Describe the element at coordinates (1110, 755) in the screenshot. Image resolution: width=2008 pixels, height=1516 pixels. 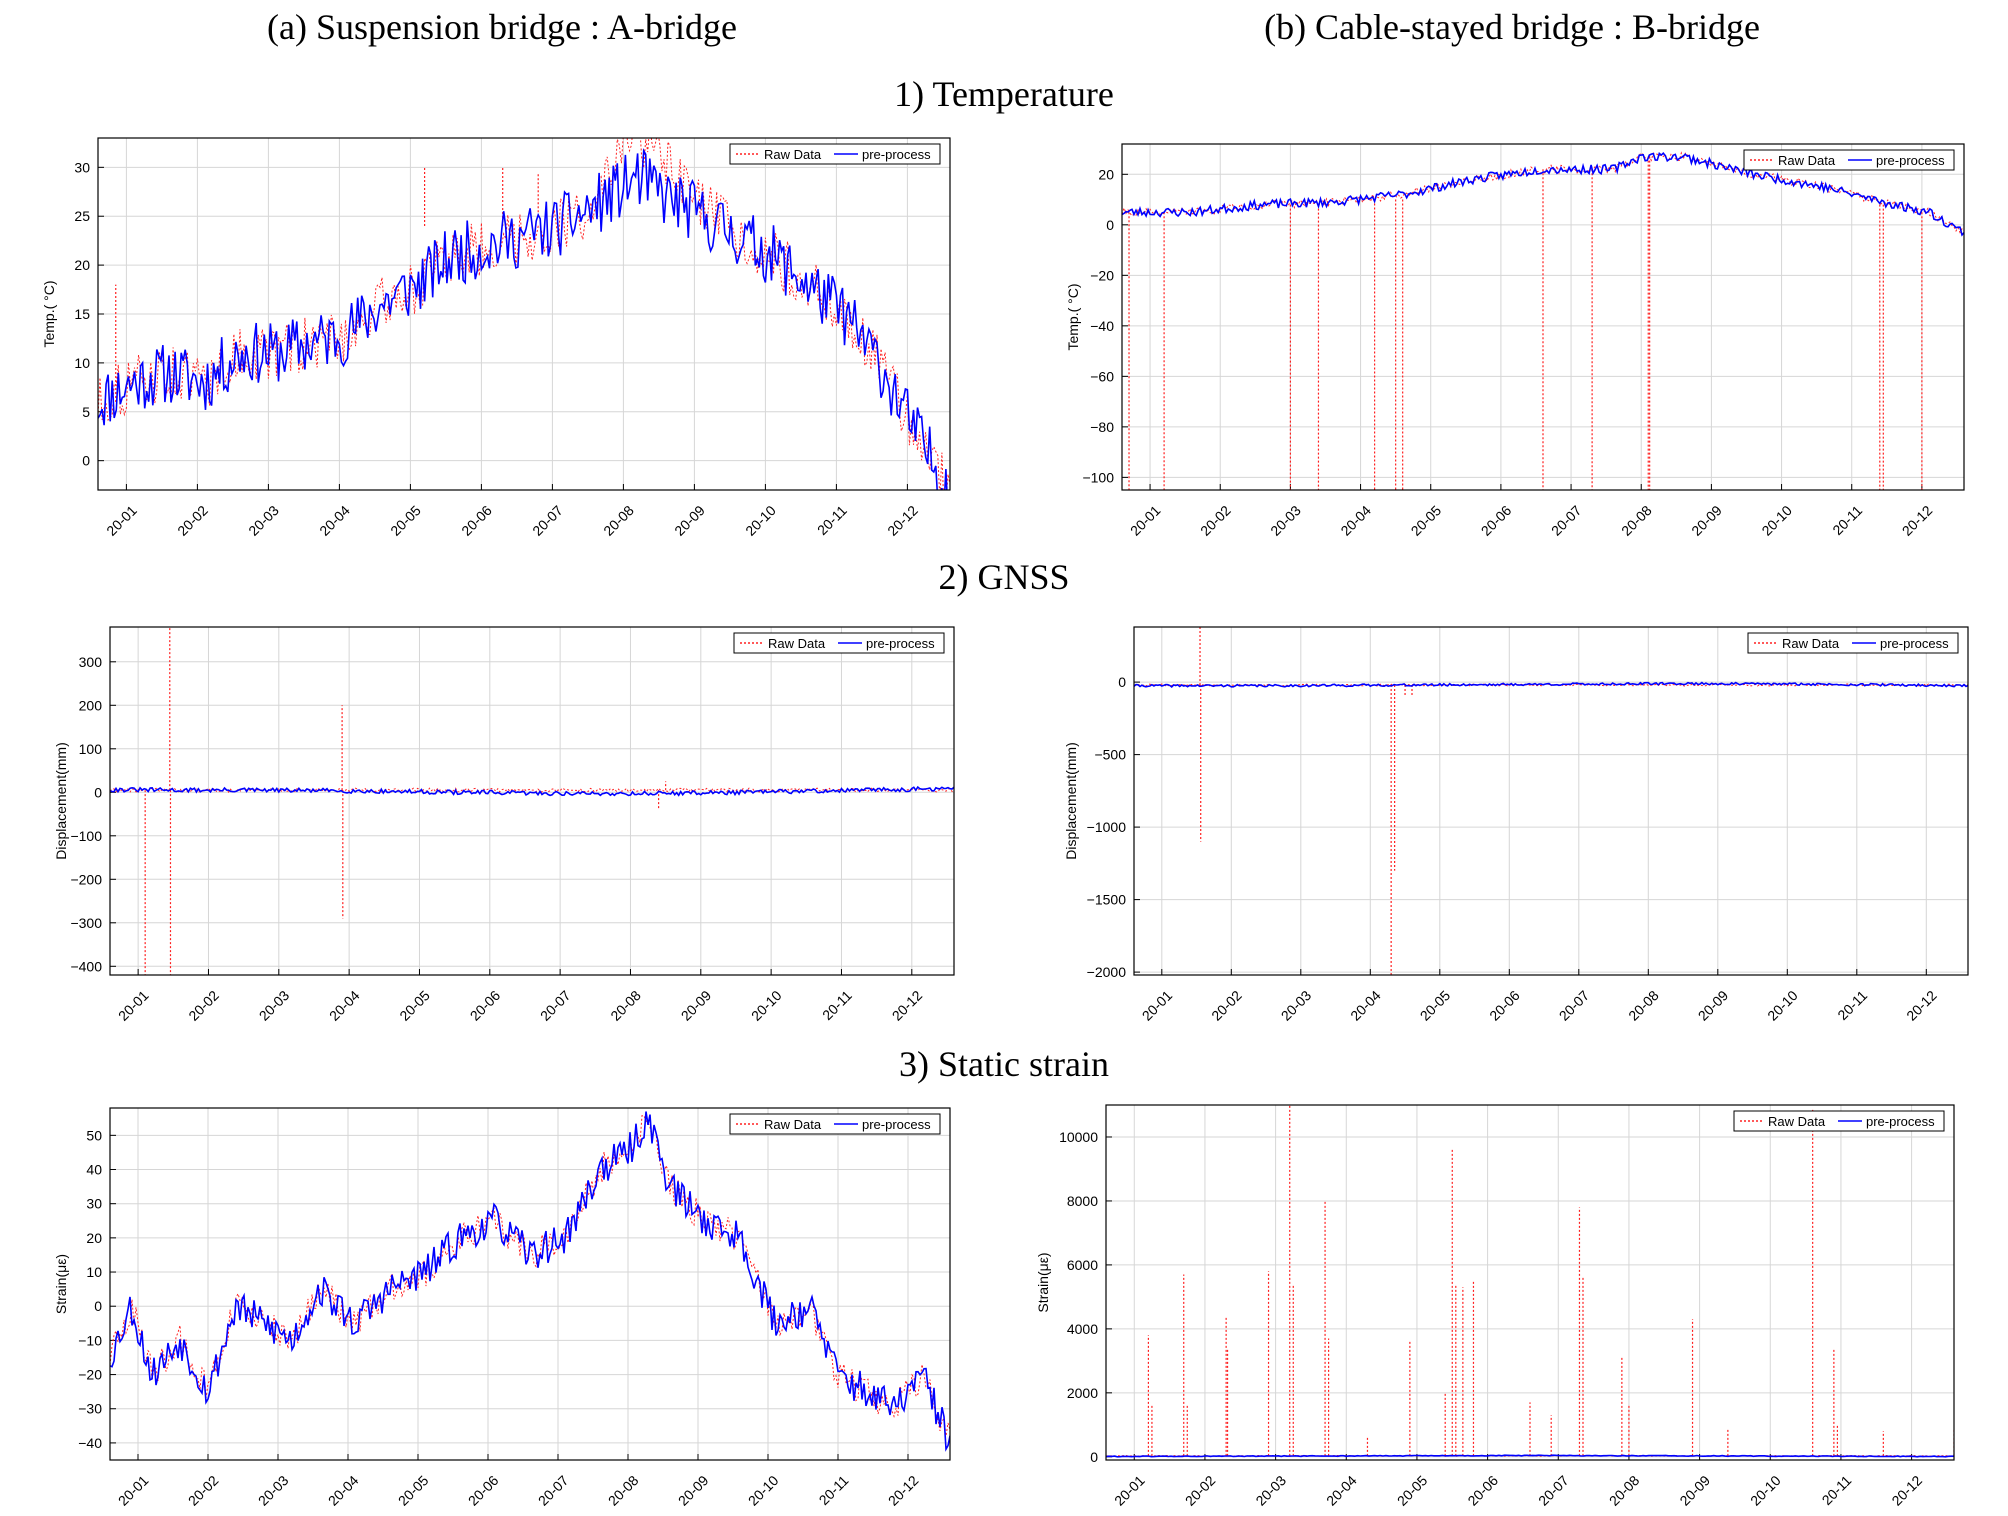
I see `y-tick-label: −500` at that location.